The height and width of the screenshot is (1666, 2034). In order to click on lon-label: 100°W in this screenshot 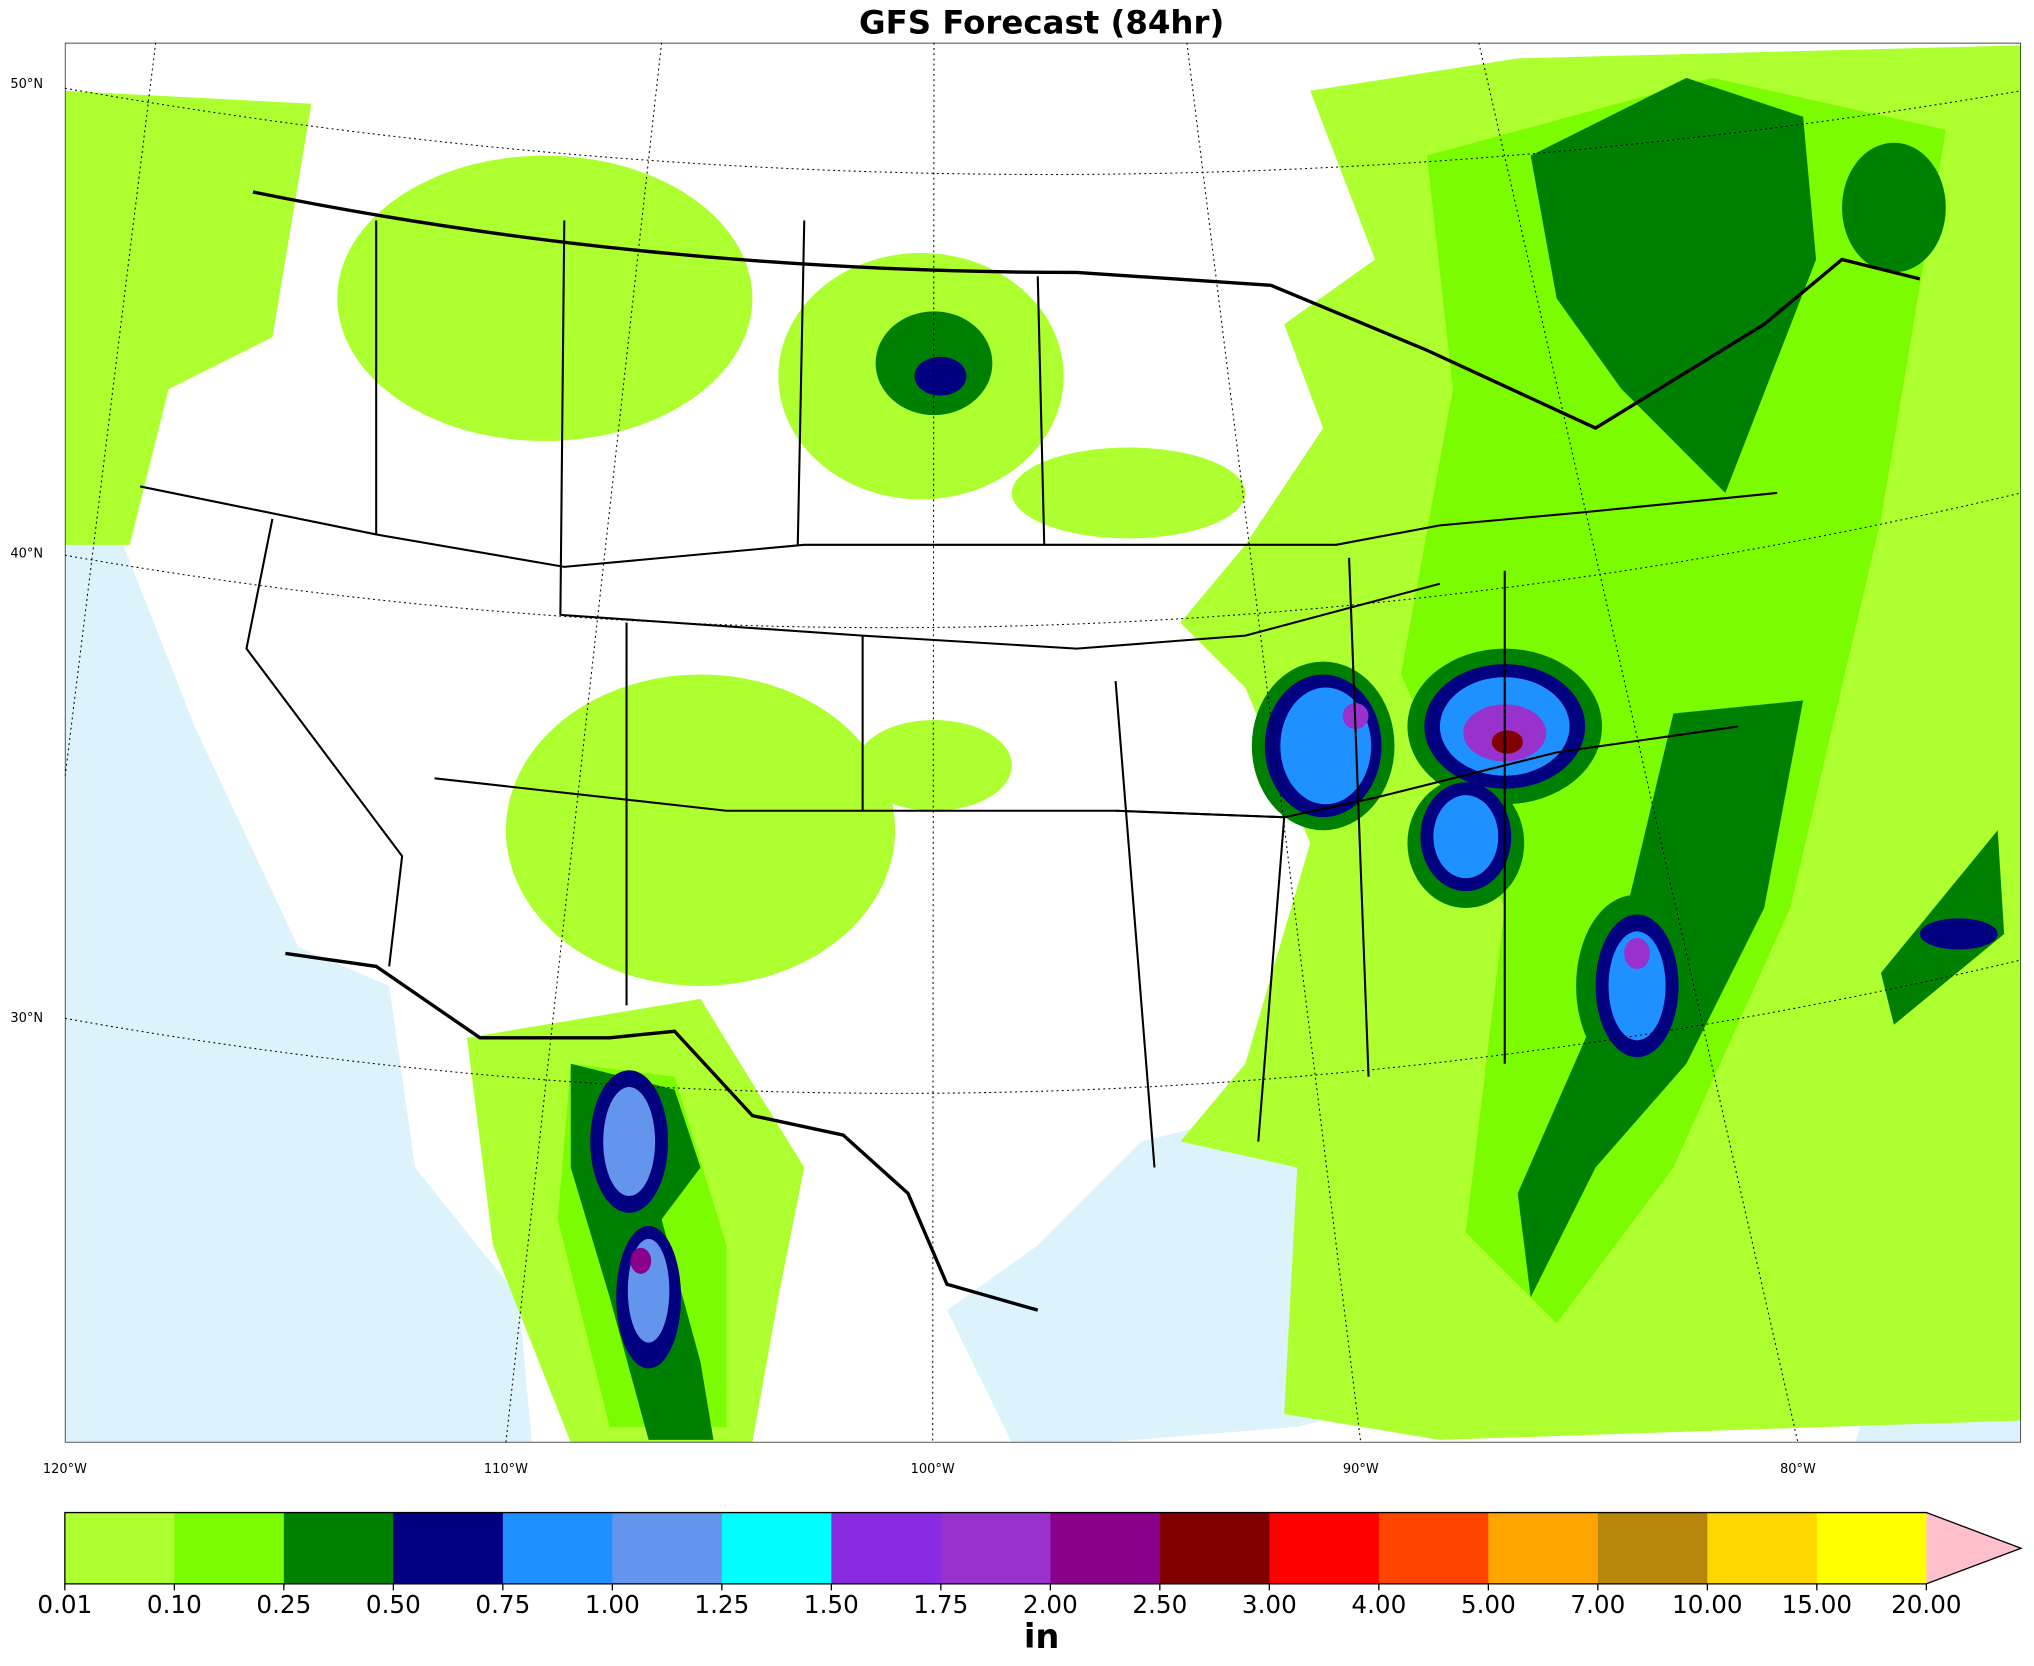, I will do `click(933, 1469)`.